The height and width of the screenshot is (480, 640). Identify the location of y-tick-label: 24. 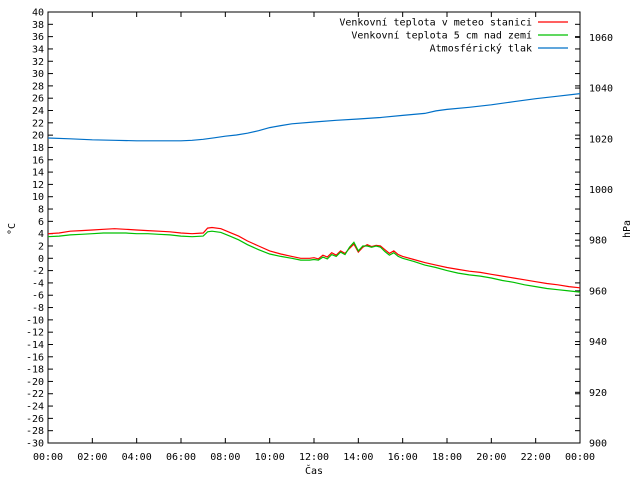
(38, 111).